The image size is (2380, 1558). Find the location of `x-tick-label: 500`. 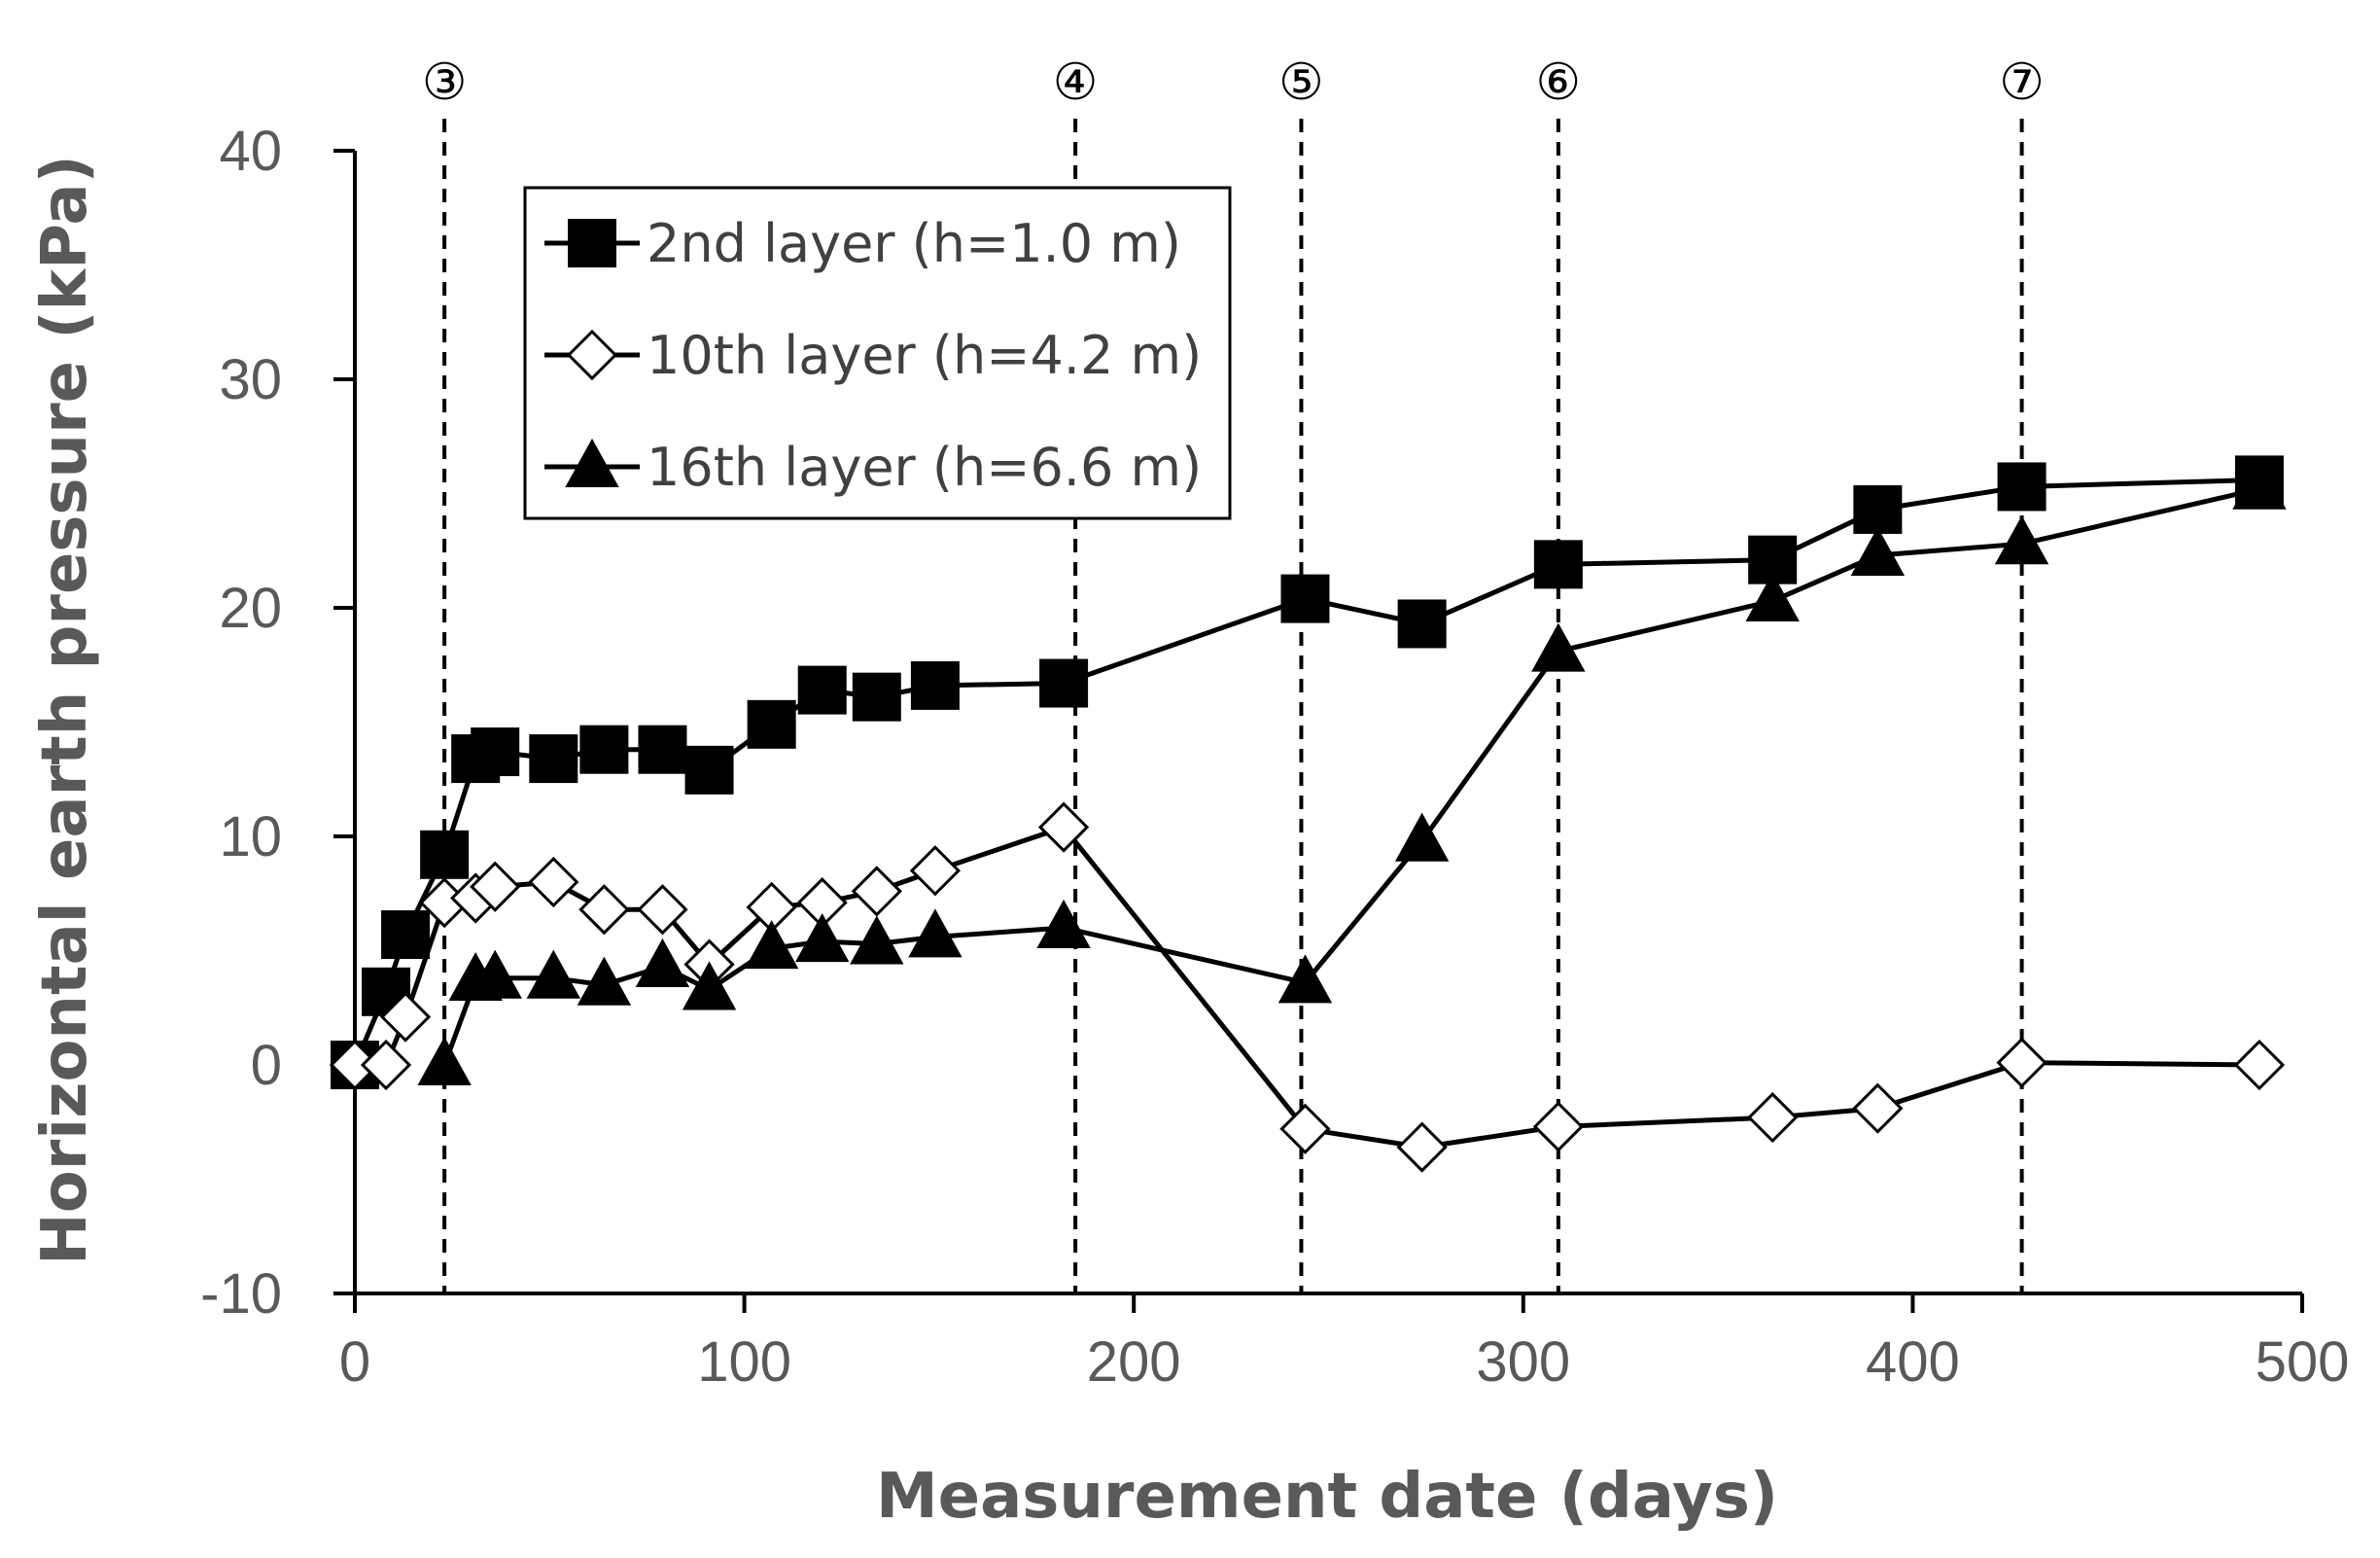

x-tick-label: 500 is located at coordinates (2303, 1362).